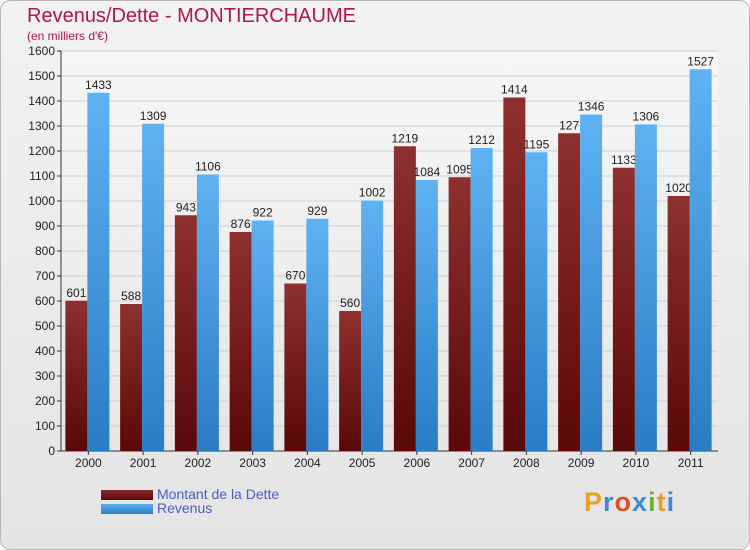  What do you see at coordinates (640, 502) in the screenshot?
I see `logo-letter: x` at bounding box center [640, 502].